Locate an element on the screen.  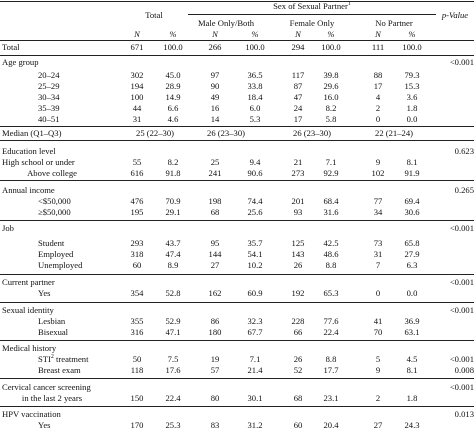
count-cell: 95 is located at coordinates (215, 243).